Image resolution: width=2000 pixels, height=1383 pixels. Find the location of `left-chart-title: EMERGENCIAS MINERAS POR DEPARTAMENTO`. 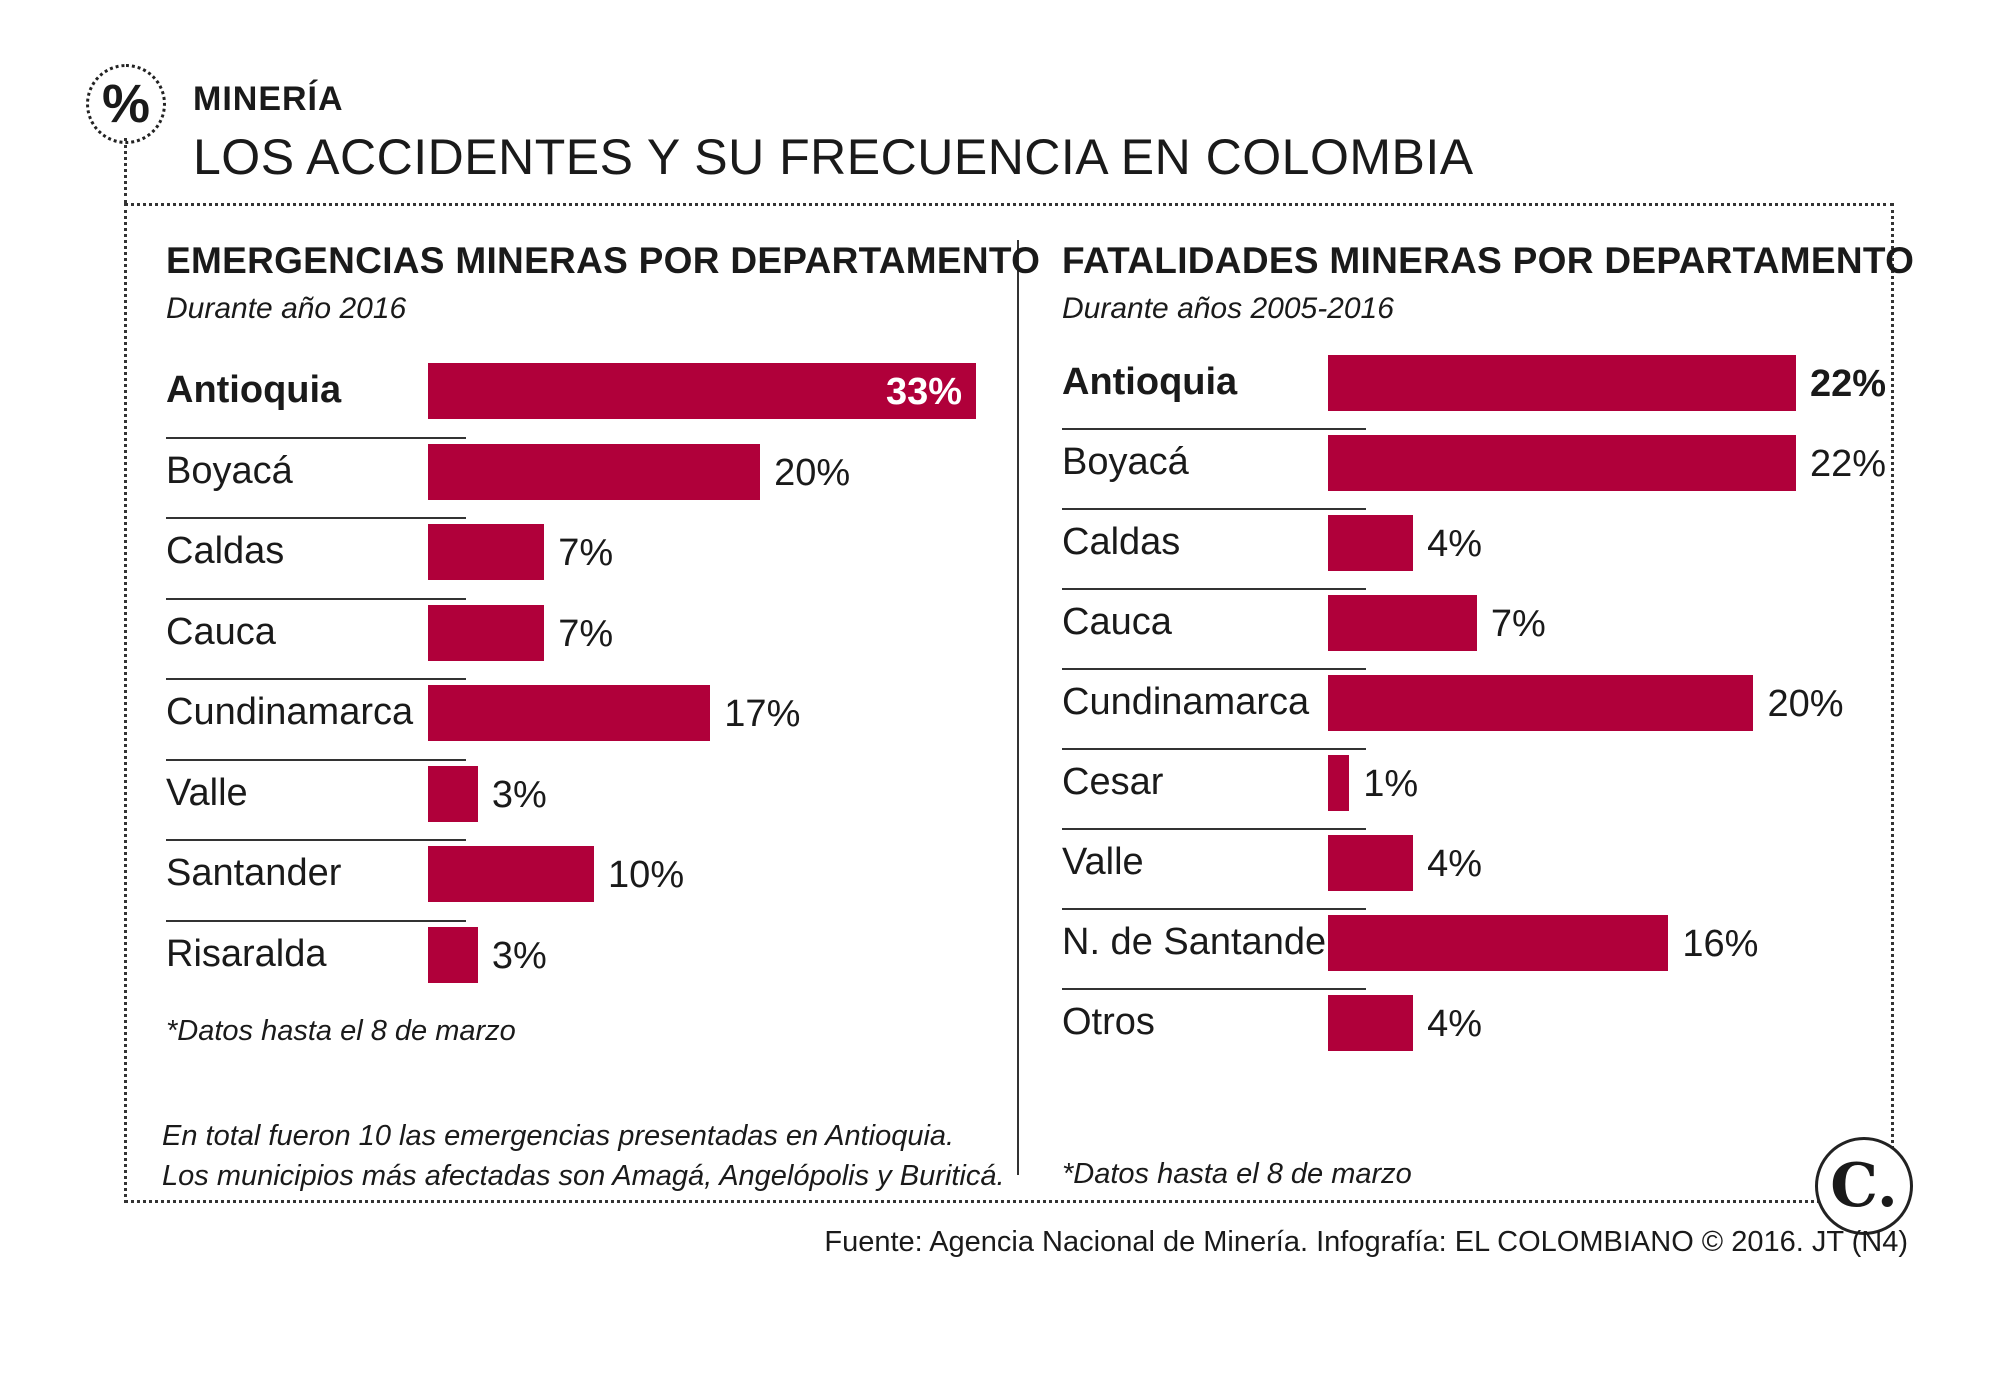

left-chart-title: EMERGENCIAS MINERAS POR DEPARTAMENTO is located at coordinates (603, 260).